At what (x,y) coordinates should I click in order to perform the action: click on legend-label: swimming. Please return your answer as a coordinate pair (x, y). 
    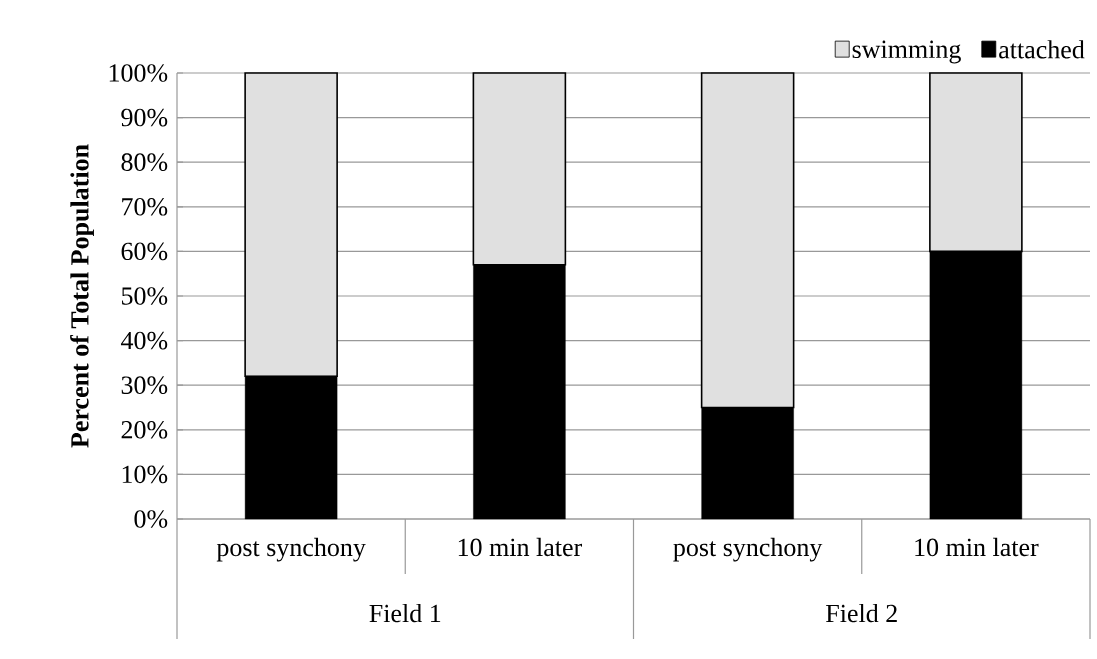
    Looking at the image, I should click on (906, 52).